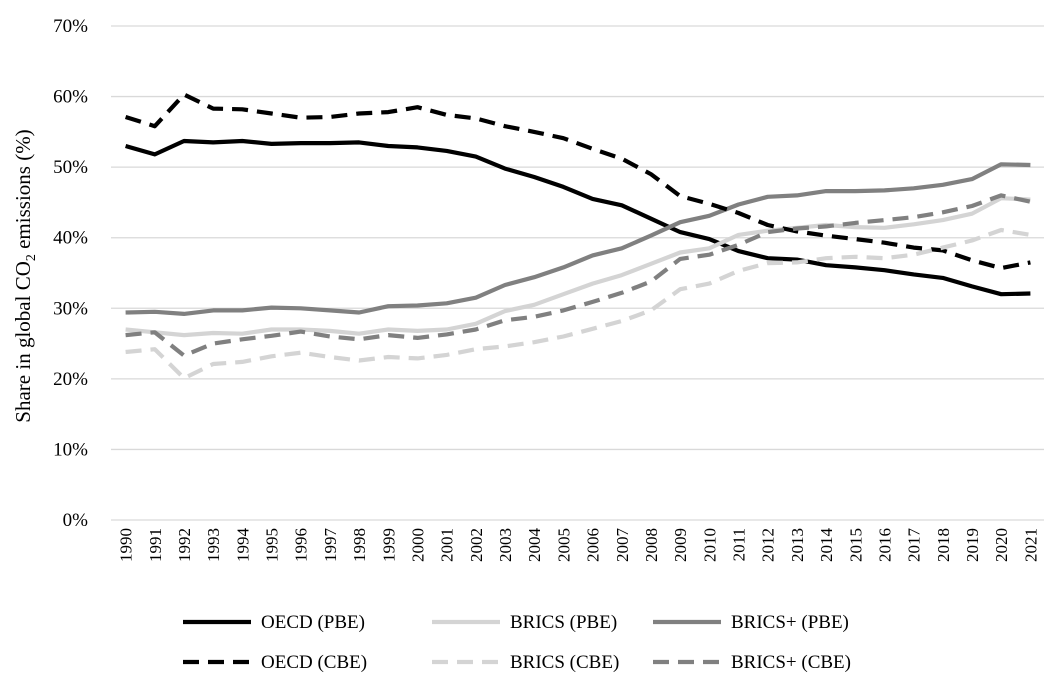 The image size is (1044, 673). I want to click on x-tick-label: 2019, so click(972, 545).